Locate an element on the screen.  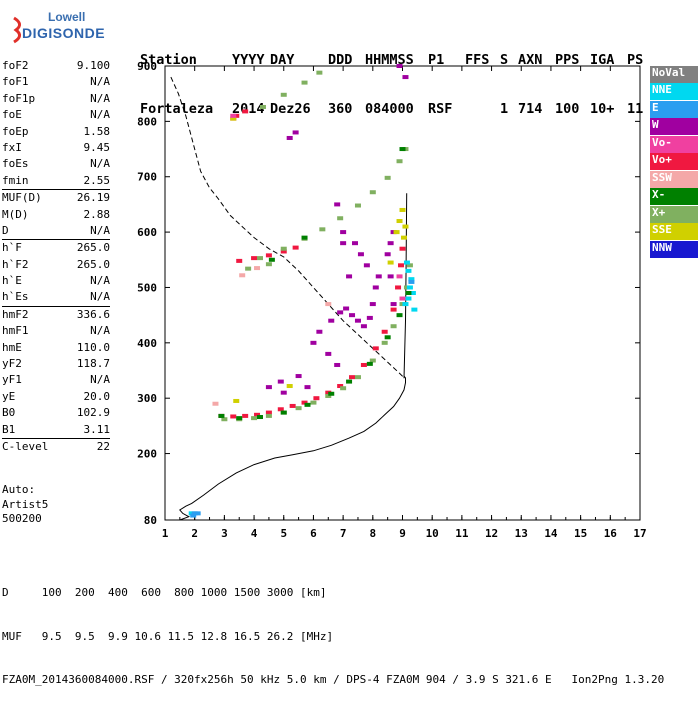
param-value: 102.9 is located at coordinates (93, 413).